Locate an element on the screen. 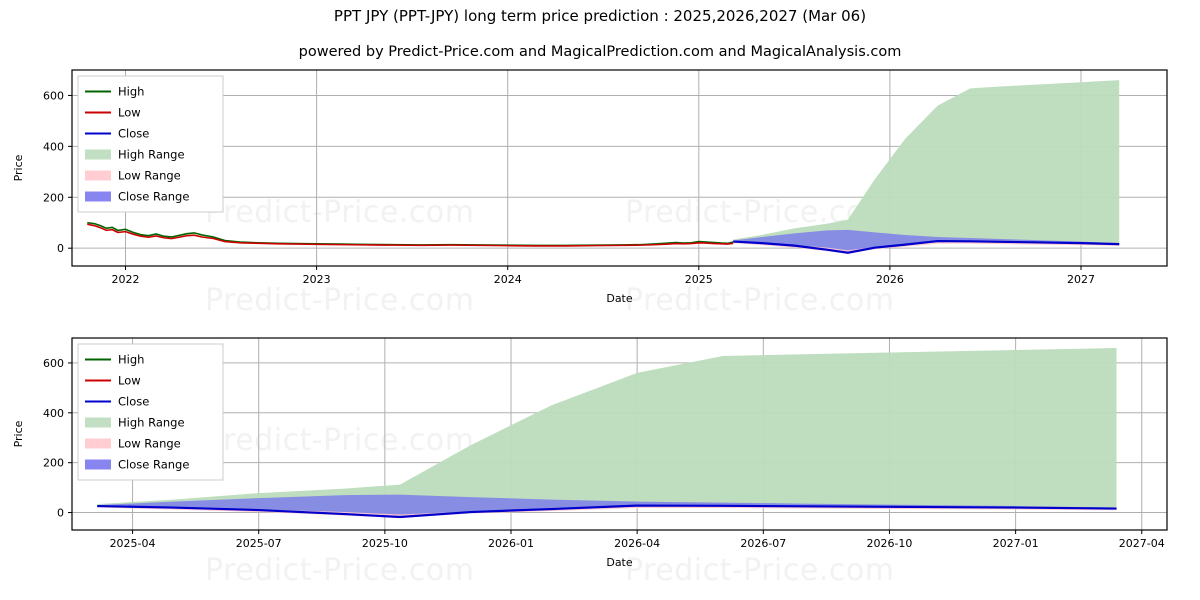 Image resolution: width=1200 pixels, height=600 pixels. x-tick-label: 2025 is located at coordinates (699, 279).